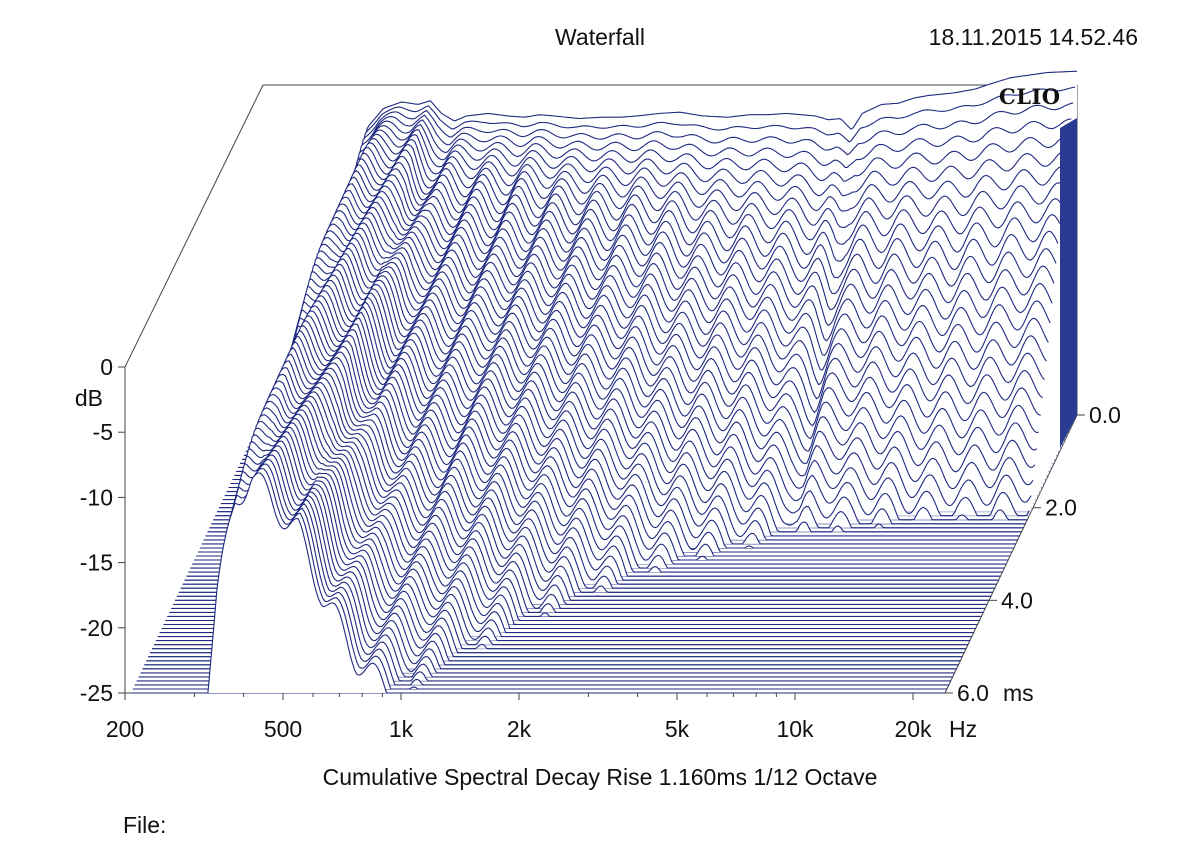 The image size is (1200, 859). What do you see at coordinates (145, 825) in the screenshot?
I see `file-label: File:` at bounding box center [145, 825].